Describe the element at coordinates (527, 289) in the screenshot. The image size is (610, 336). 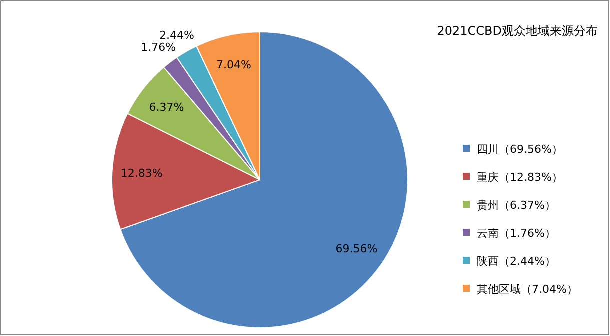
I see `legend-label: 其他区域（7.04%）` at that location.